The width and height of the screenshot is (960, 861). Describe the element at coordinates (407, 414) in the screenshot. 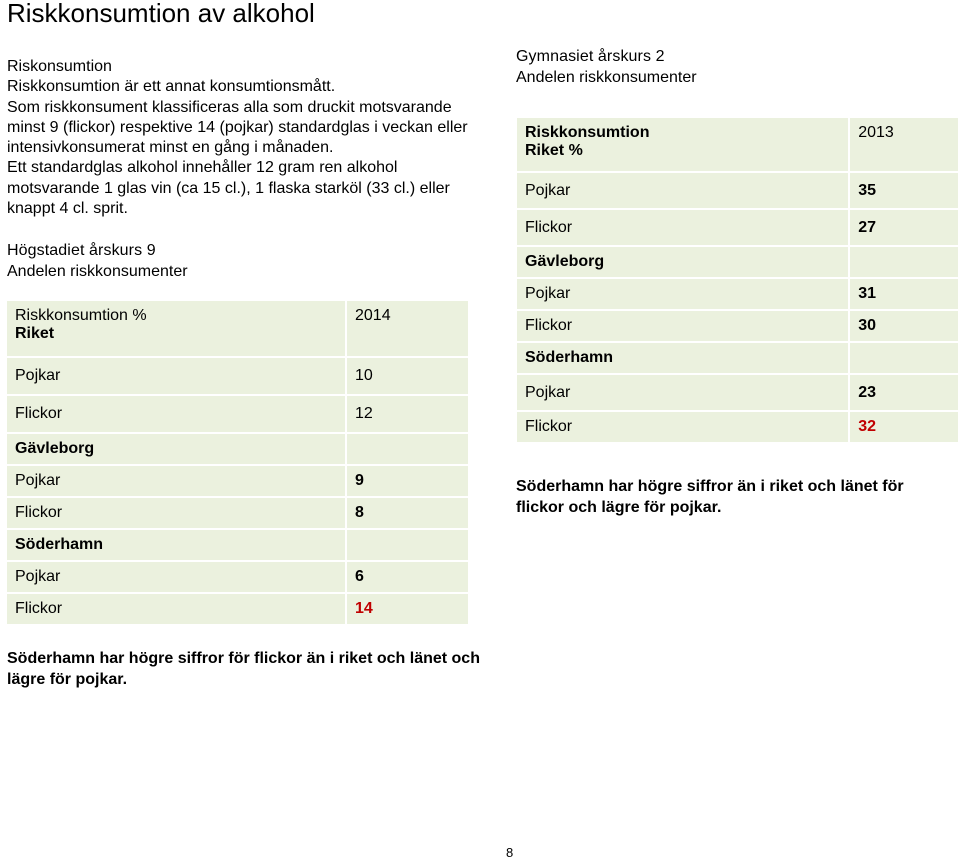

I see `row-value: 12` at that location.